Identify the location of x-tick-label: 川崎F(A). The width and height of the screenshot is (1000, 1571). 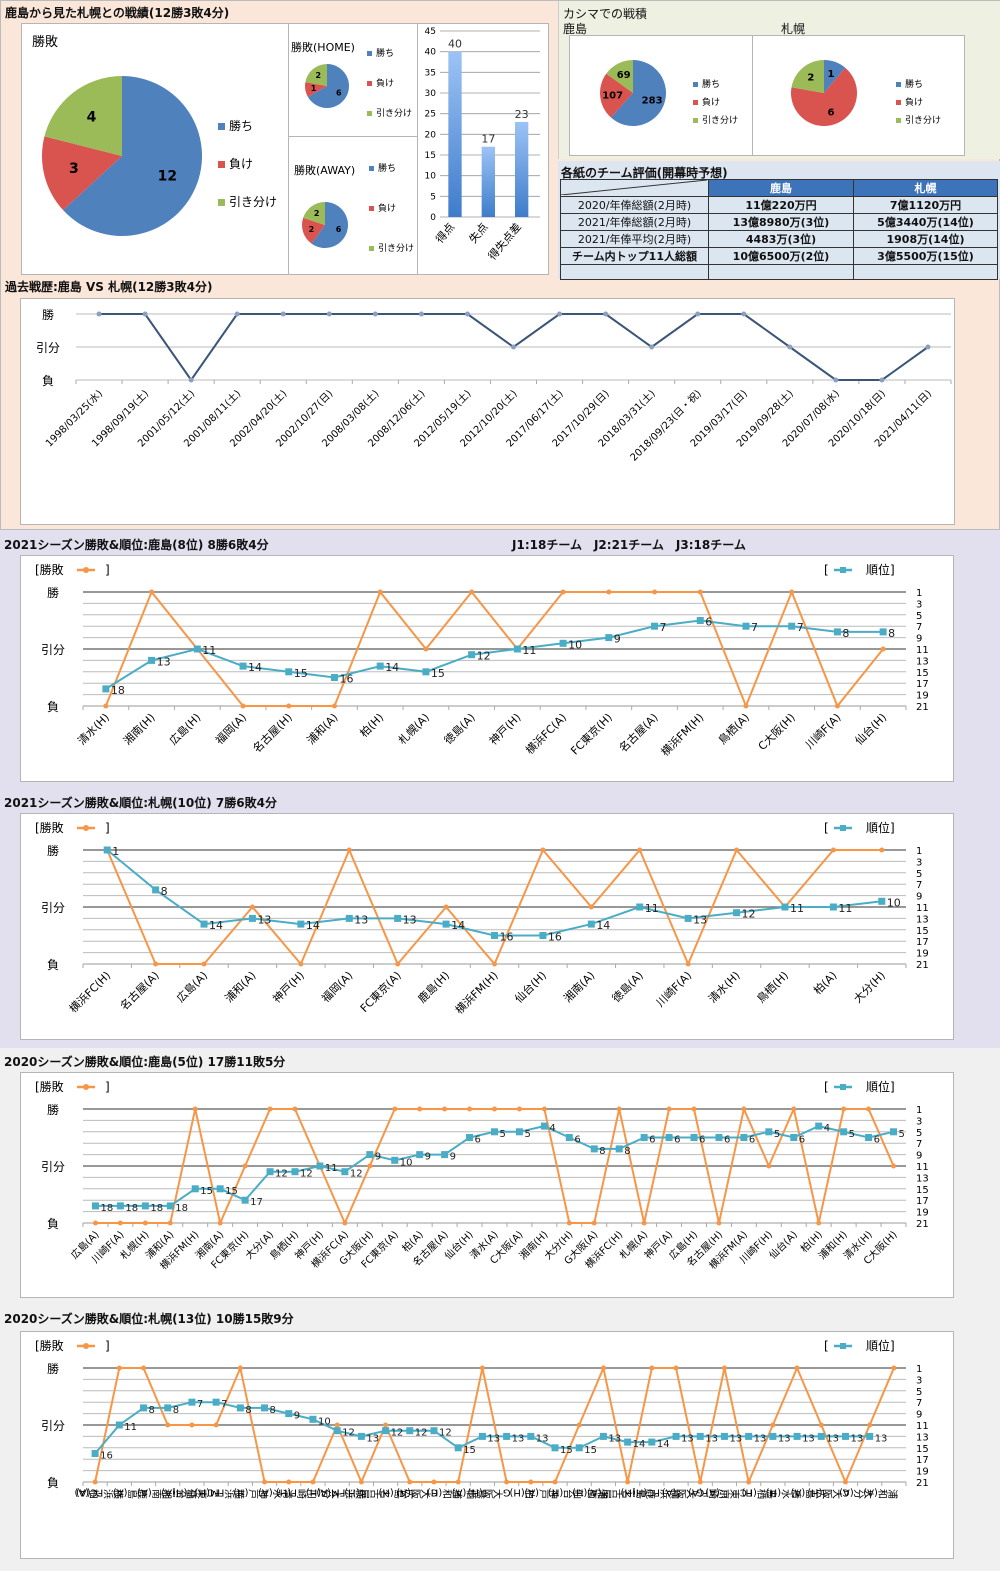
(708, 1493).